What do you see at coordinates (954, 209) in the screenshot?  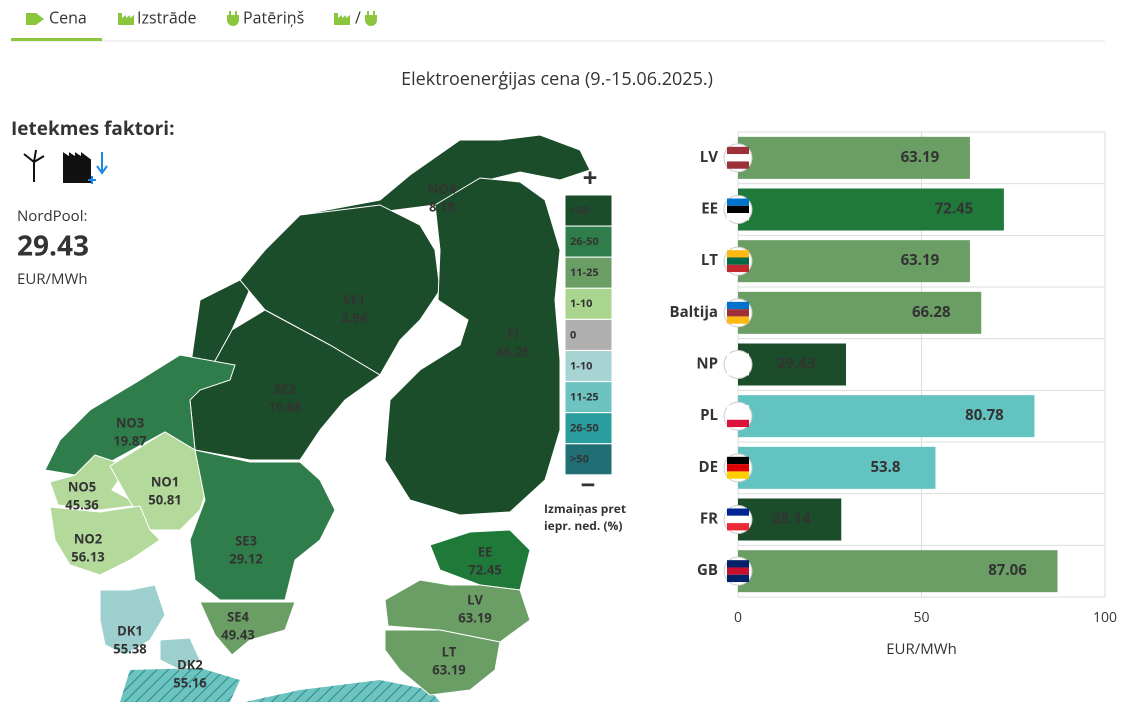 I see `bar-value-label: 72.45` at bounding box center [954, 209].